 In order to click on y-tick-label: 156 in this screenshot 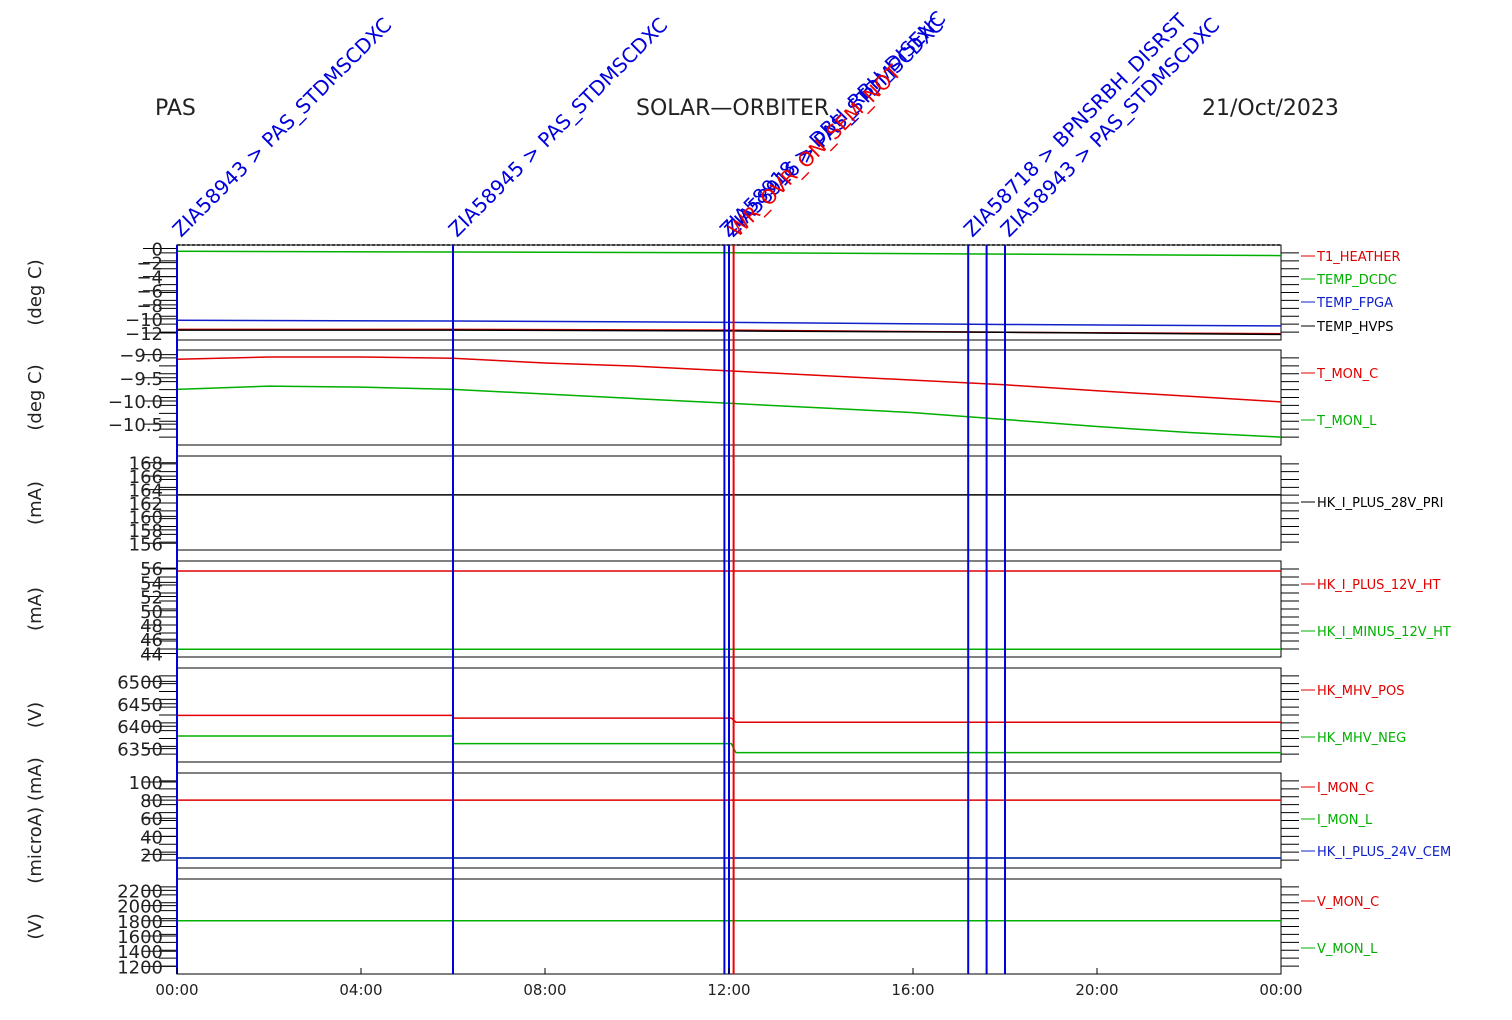, I will do `click(146, 544)`.